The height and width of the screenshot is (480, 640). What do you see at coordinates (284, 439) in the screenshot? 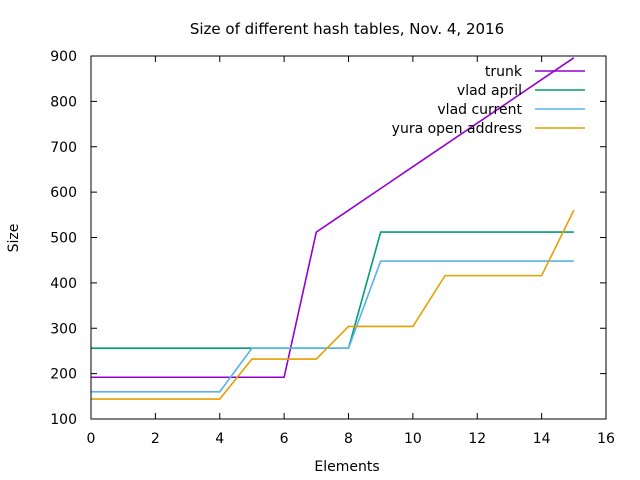
I see `x-tick-label: 6` at bounding box center [284, 439].